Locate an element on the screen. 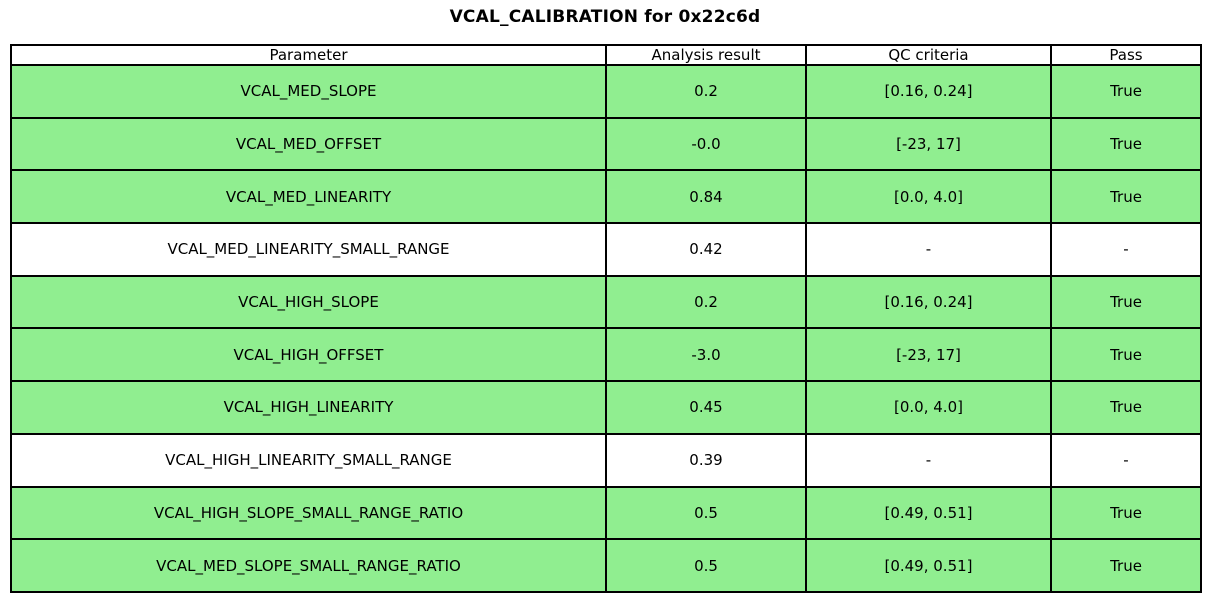 This screenshot has height=604, width=1210. cell-result: -0.0 is located at coordinates (706, 144).